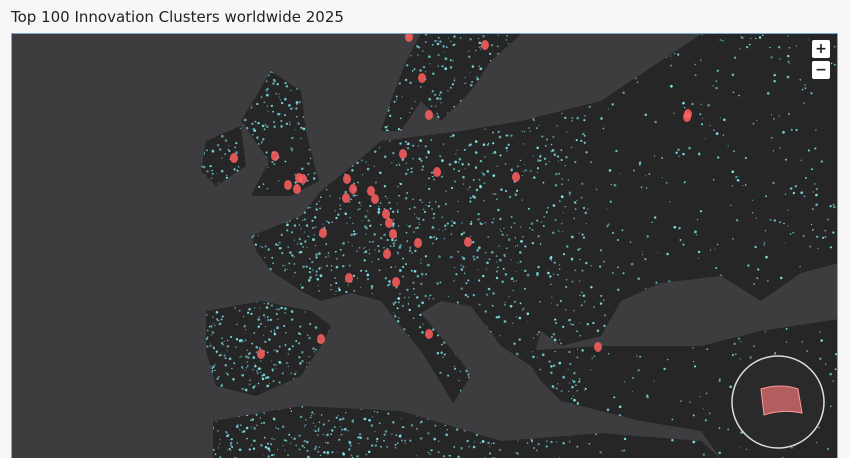 The image size is (850, 458). Describe the element at coordinates (821, 49) in the screenshot. I see `zoom-in-button: +` at that location.